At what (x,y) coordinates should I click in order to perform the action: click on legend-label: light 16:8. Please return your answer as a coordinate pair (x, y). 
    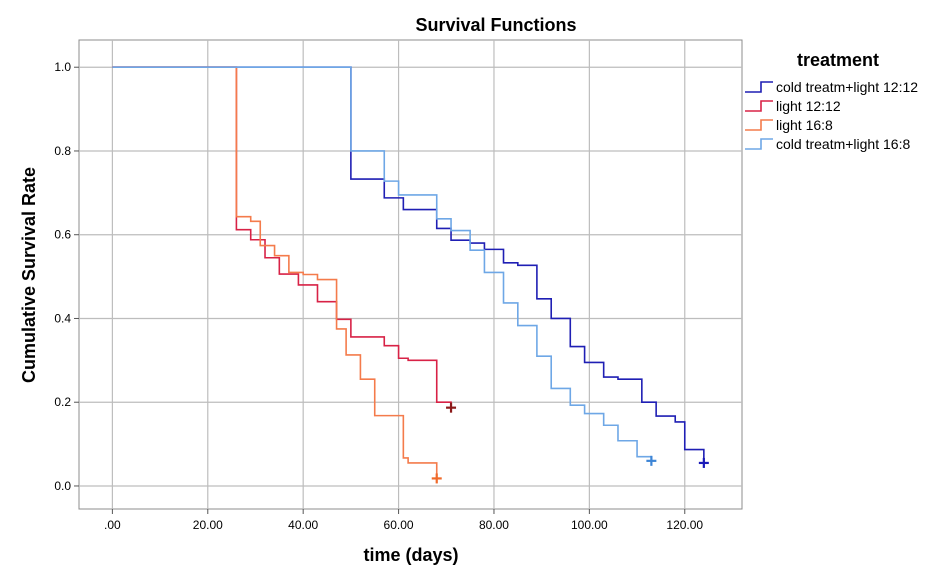
    Looking at the image, I should click on (804, 125).